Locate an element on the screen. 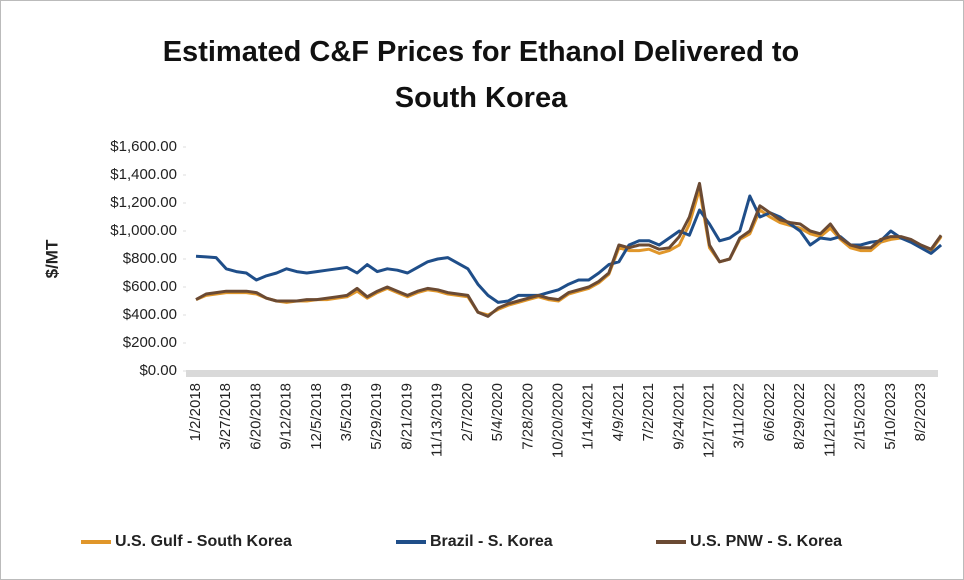 This screenshot has width=964, height=580. x-tick-label: 9/24/2021 is located at coordinates (678, 416).